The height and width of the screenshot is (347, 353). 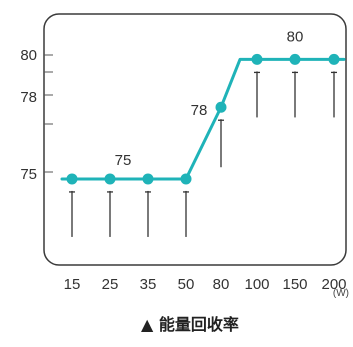 I want to click on x-tick-label: 35, so click(x=148, y=284).